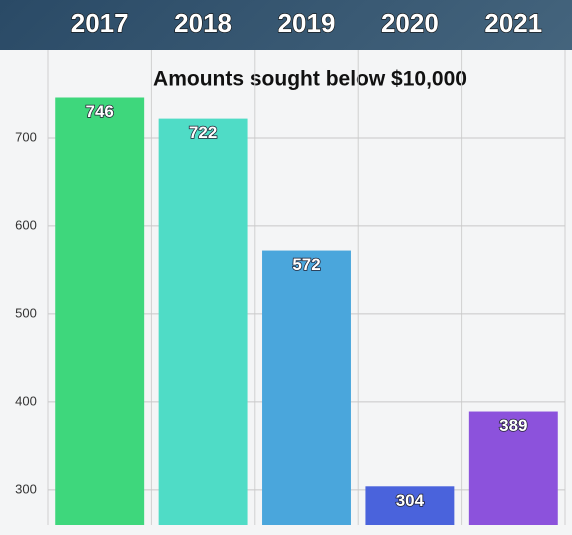 The width and height of the screenshot is (572, 535). I want to click on category-label: 2021, so click(513, 23).